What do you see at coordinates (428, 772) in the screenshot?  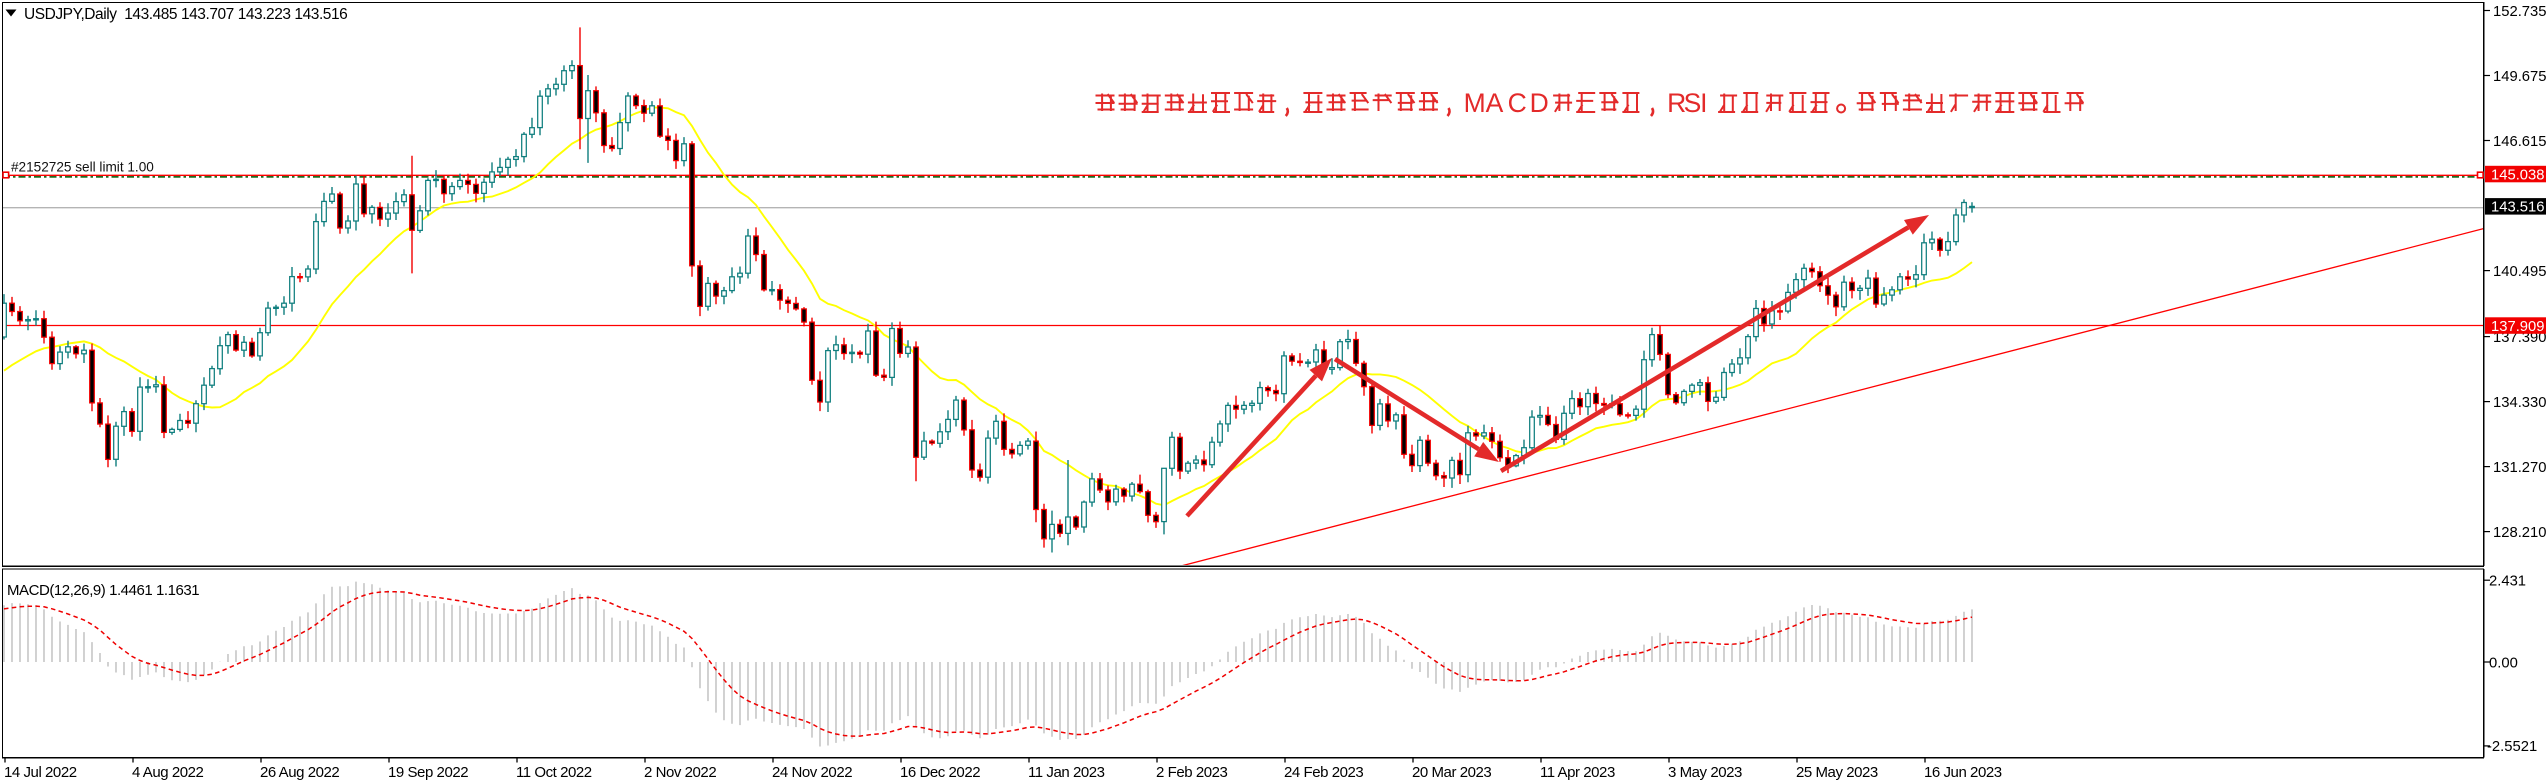 I see `svg-text: 19 Sep 2022` at bounding box center [428, 772].